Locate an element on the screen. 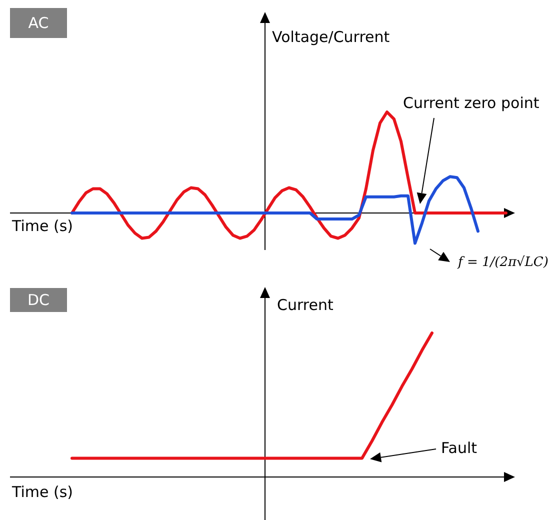 The image size is (559, 520). chart-title: AC is located at coordinates (38, 23).